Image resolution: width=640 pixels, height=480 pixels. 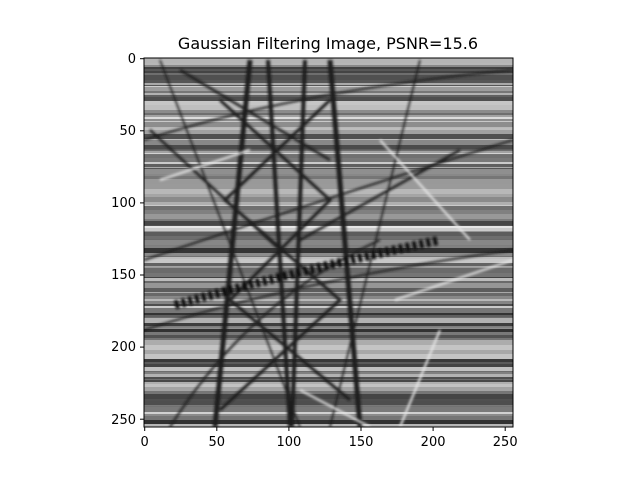 What do you see at coordinates (145, 442) in the screenshot?
I see `x-tick-label: 0` at bounding box center [145, 442].